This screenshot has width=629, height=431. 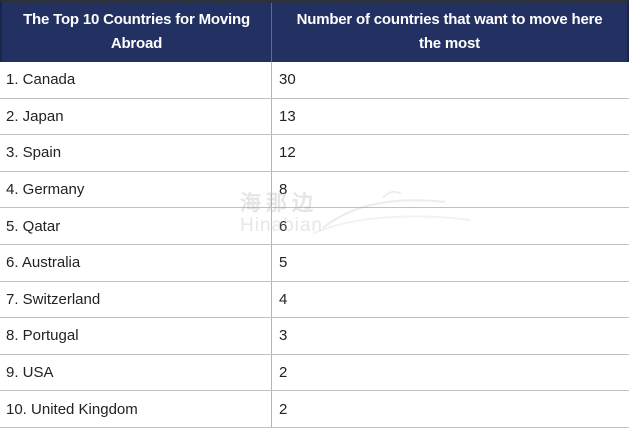 I want to click on country-cell: 6. Australia, so click(x=136, y=262).